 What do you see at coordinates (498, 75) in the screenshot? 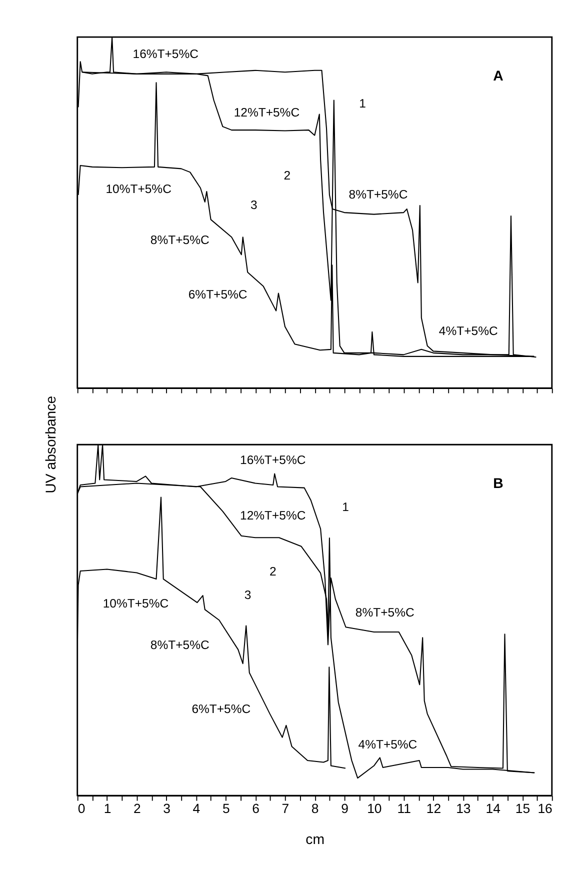
I see `text: A` at bounding box center [498, 75].